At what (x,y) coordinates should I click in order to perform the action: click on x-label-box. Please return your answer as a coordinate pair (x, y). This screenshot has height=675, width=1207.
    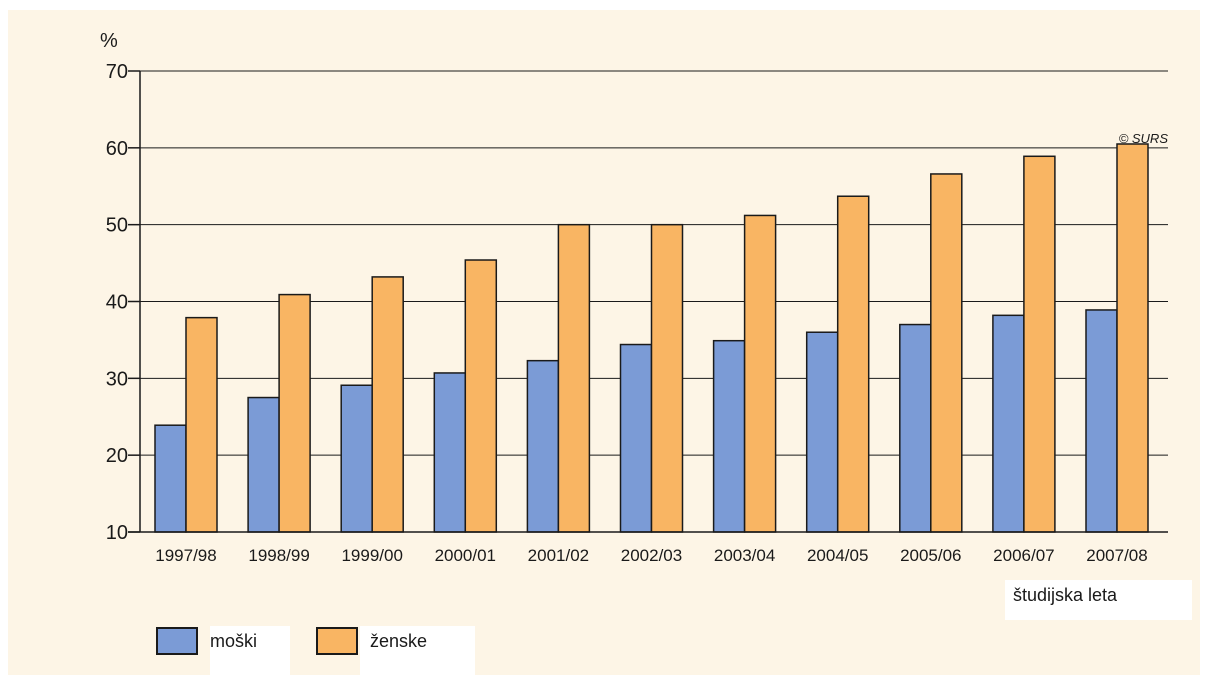
    Looking at the image, I should click on (1098, 600).